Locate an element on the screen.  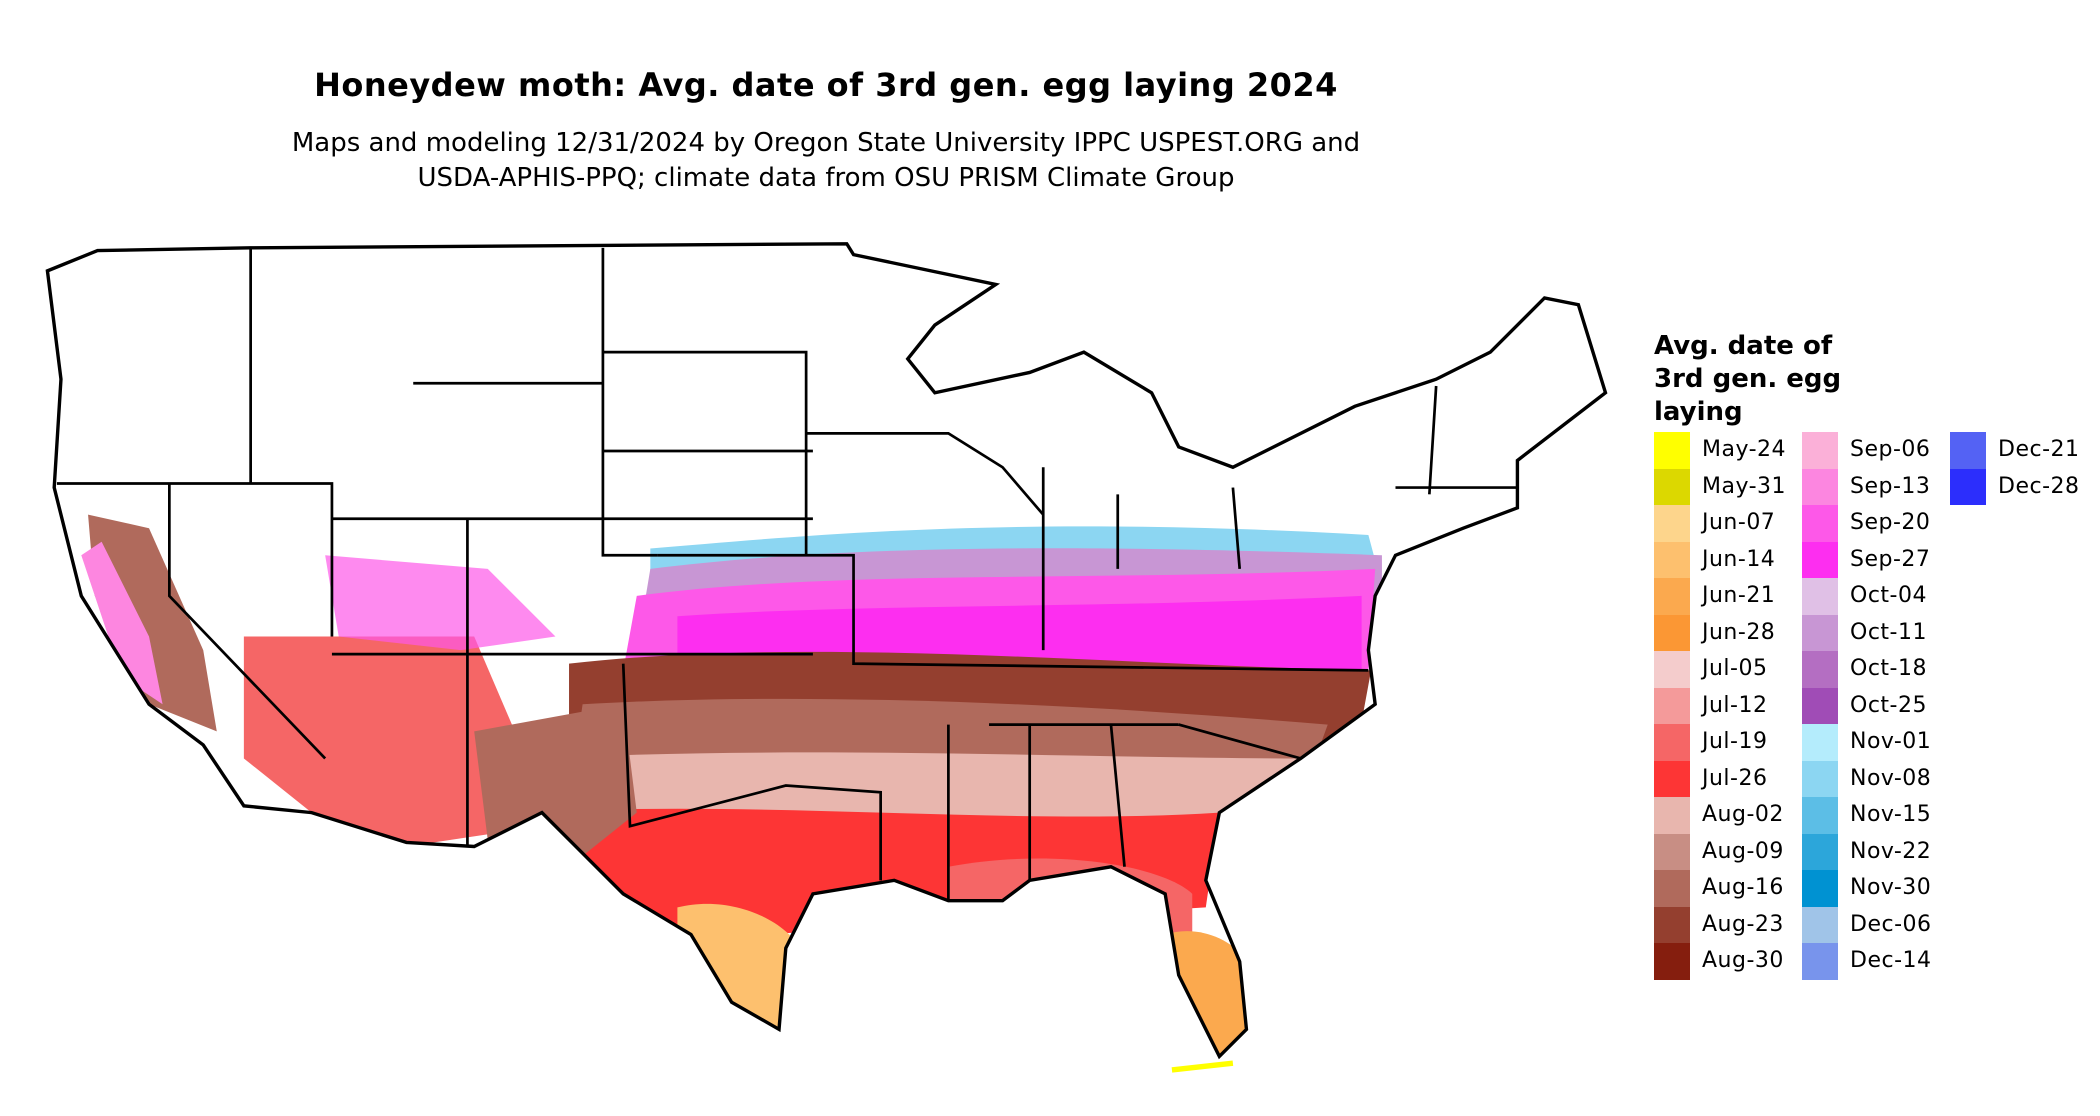
legend-item: Dec-28 is located at coordinates (2022, 486).